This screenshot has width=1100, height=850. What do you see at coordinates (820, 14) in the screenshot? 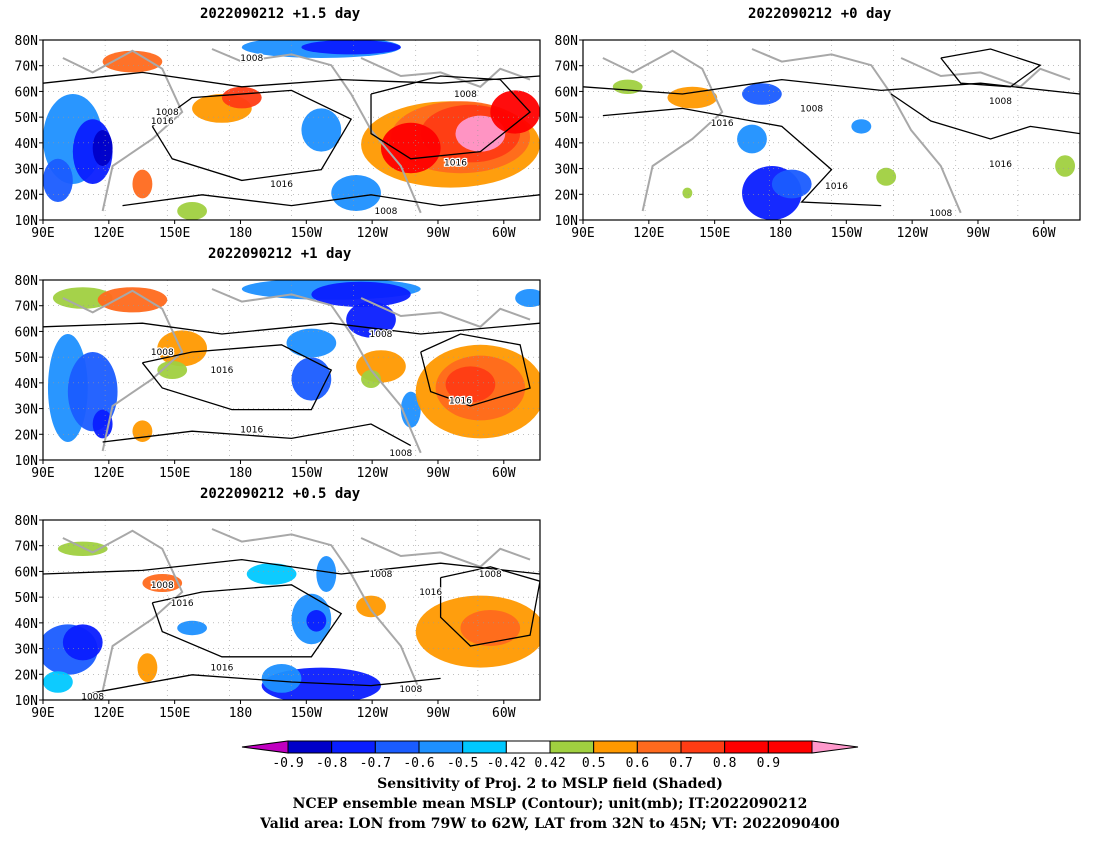
I see `panel-title-0-day: 2022090212 +0 day` at bounding box center [820, 14].